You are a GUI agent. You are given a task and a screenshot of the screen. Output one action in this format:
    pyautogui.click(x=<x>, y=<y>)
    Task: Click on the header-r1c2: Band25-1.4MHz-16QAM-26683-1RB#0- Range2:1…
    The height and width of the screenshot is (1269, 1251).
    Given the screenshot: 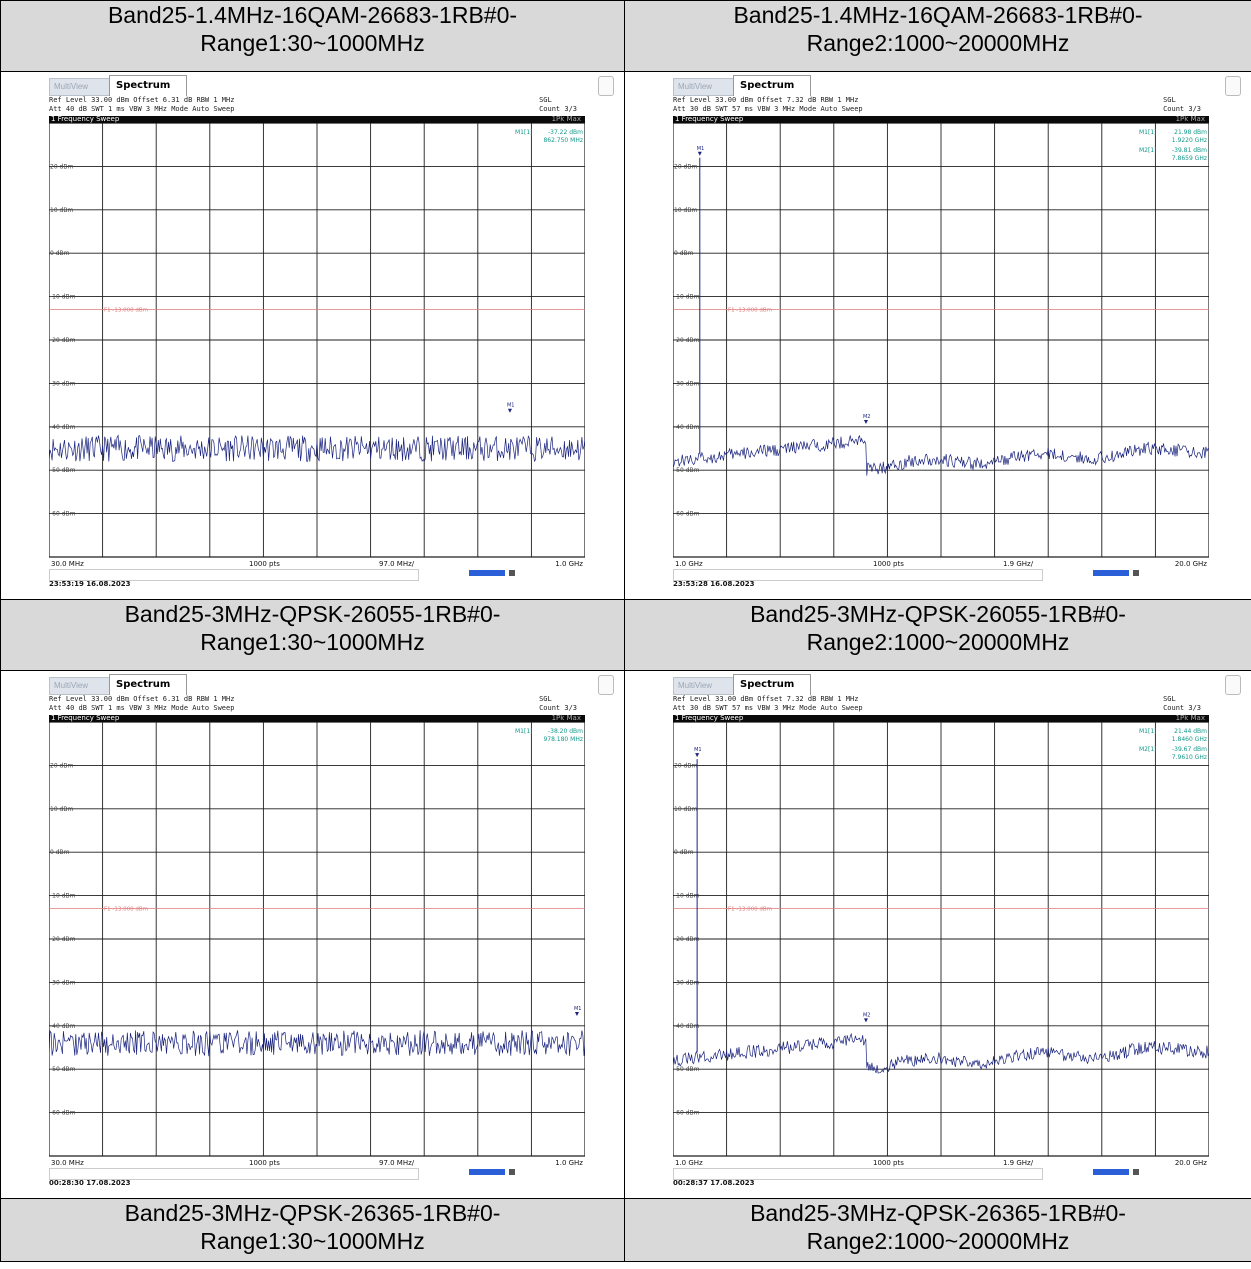 What is the action you would take?
    pyautogui.click(x=937, y=36)
    